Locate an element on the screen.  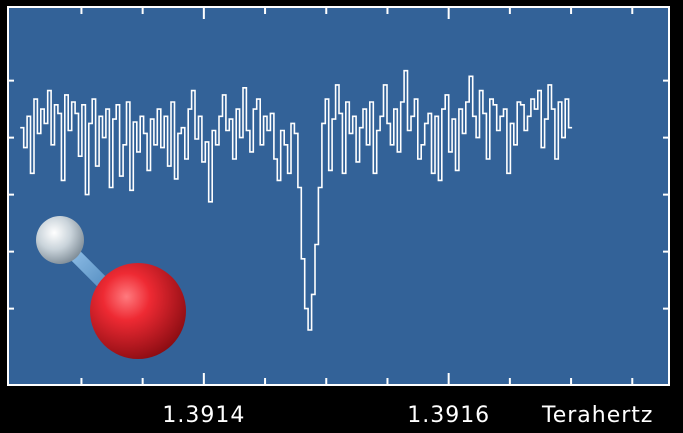
oh-molecule-image is located at coordinates (111, 287).